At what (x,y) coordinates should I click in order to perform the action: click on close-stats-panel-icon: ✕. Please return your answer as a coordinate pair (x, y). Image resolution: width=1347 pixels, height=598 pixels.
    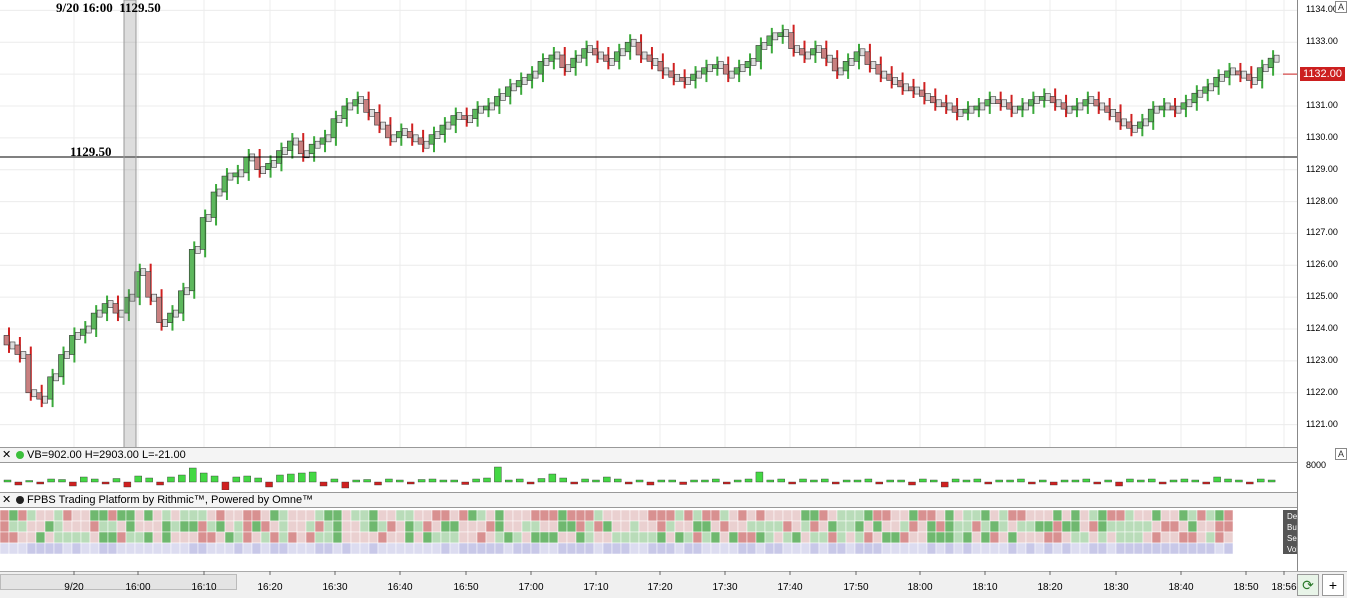
    Looking at the image, I should click on (7, 500).